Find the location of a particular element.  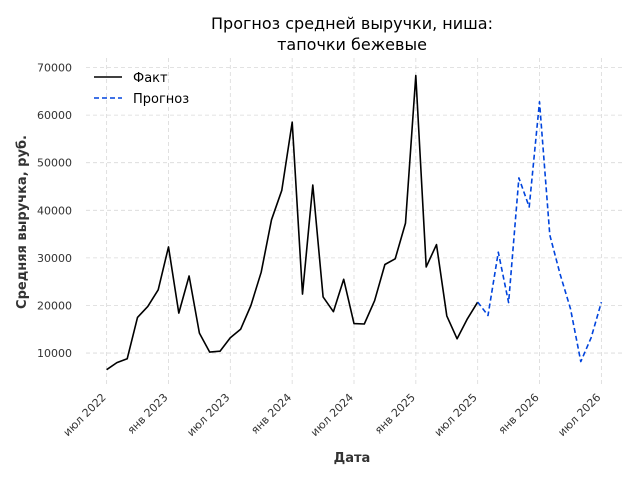

x-tick-label: янв 2026 is located at coordinates (519, 414).